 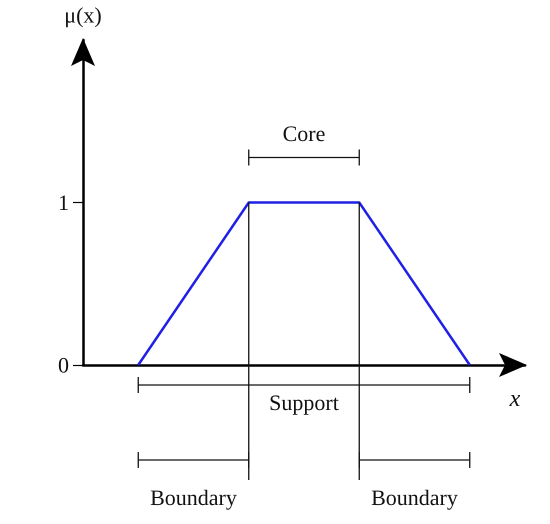 I want to click on annotation: Core, so click(x=304, y=133).